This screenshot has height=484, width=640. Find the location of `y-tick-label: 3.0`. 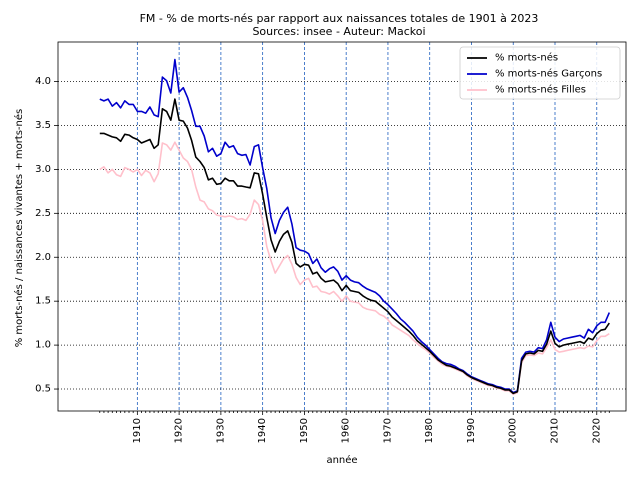

y-tick-label: 3.0 is located at coordinates (43, 169).